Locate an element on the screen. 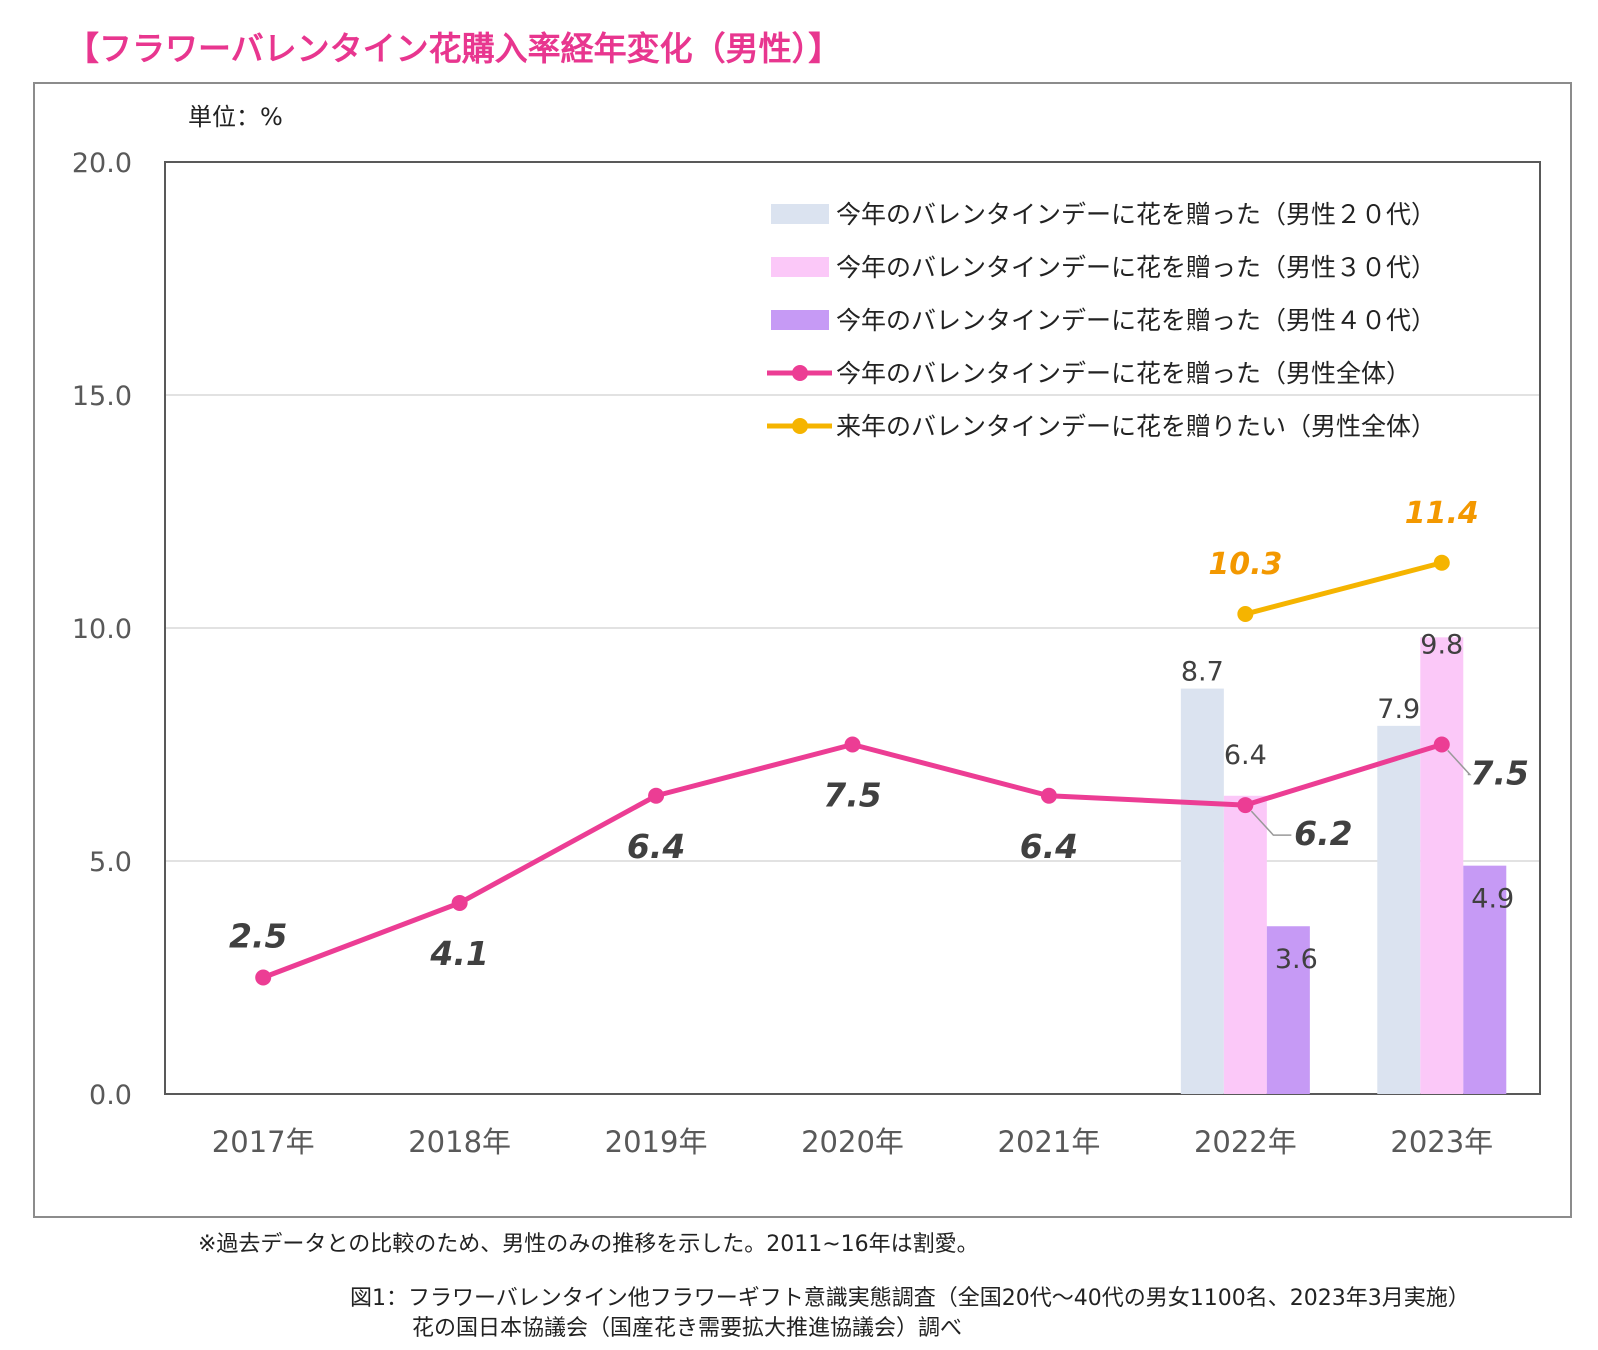  x-tick-label: 2017年 is located at coordinates (263, 1142).